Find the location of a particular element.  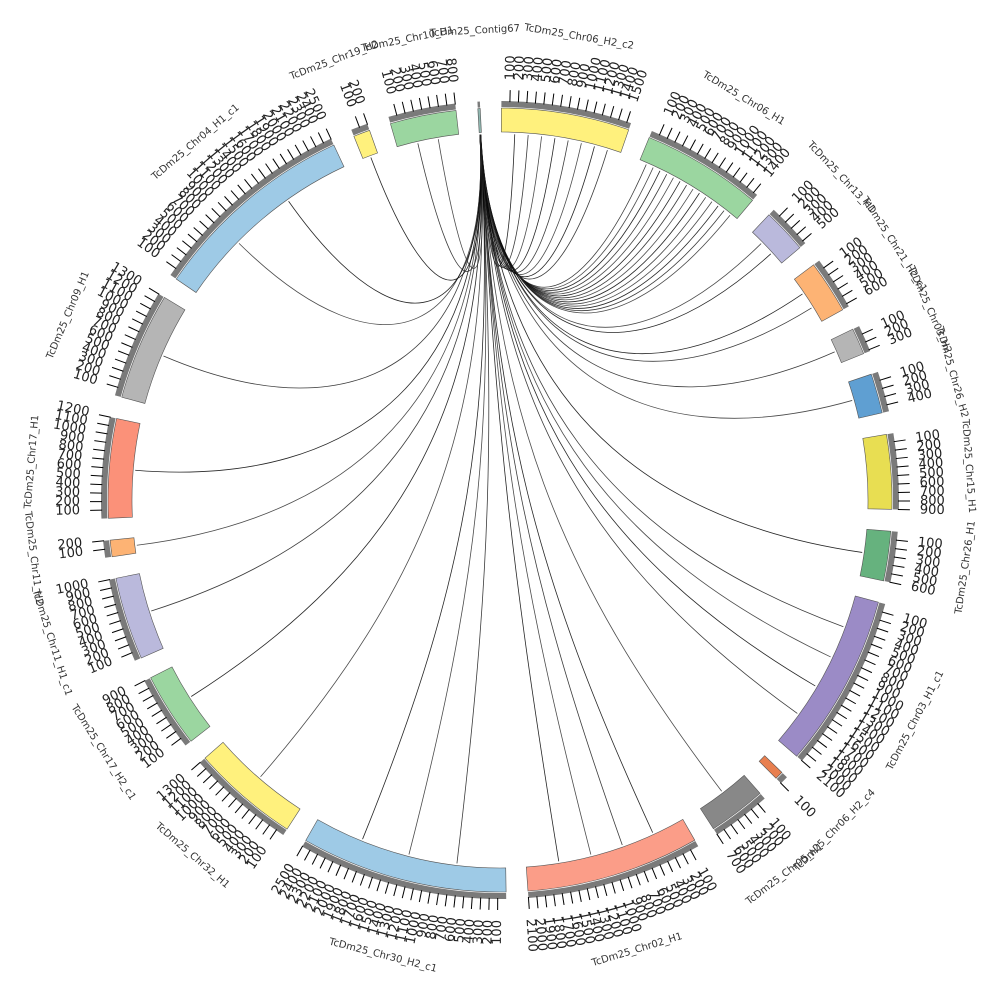

tick-label-tcdm25-chr03-h1-c1-200: 200 is located at coordinates (912, 631).